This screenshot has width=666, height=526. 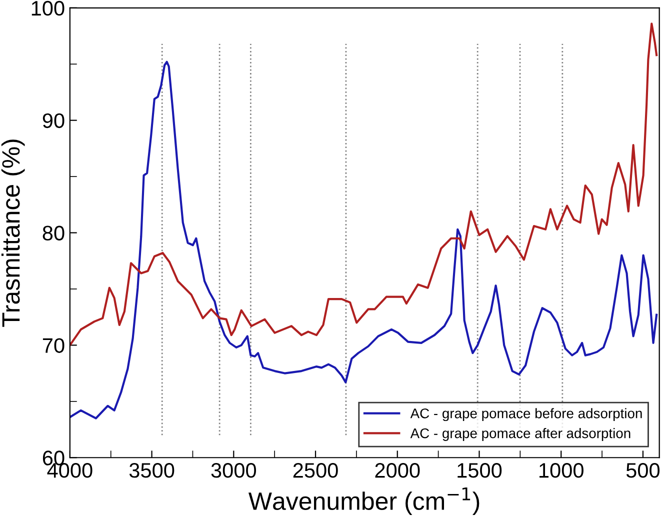 I want to click on y-tick-label: 80, so click(x=53, y=233).